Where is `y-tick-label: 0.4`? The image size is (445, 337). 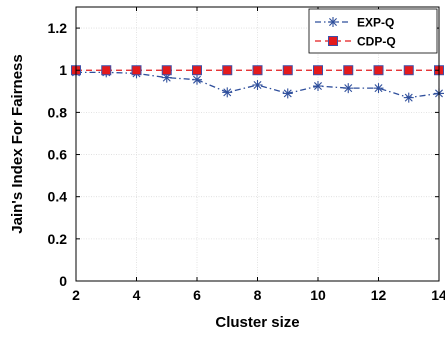
y-tick-label: 0.4 is located at coordinates (58, 197).